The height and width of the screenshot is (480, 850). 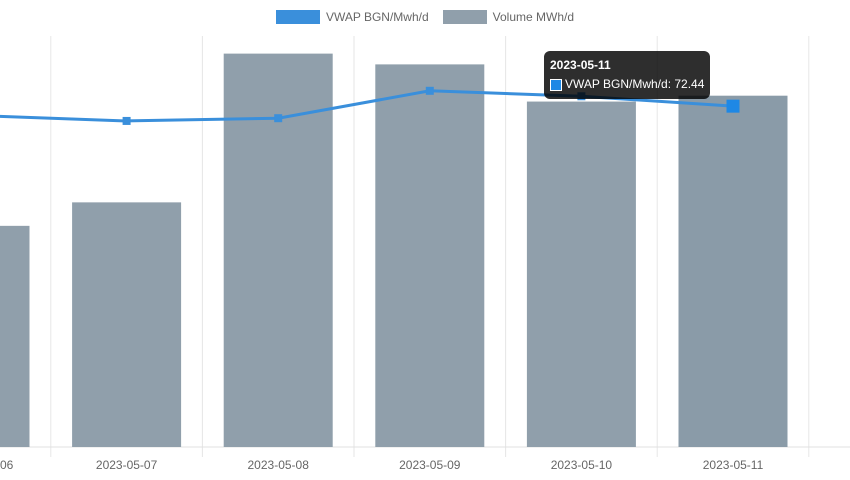 I want to click on legend: VWAP BGN/Mwh/d Volume MWh/d, so click(x=425, y=17).